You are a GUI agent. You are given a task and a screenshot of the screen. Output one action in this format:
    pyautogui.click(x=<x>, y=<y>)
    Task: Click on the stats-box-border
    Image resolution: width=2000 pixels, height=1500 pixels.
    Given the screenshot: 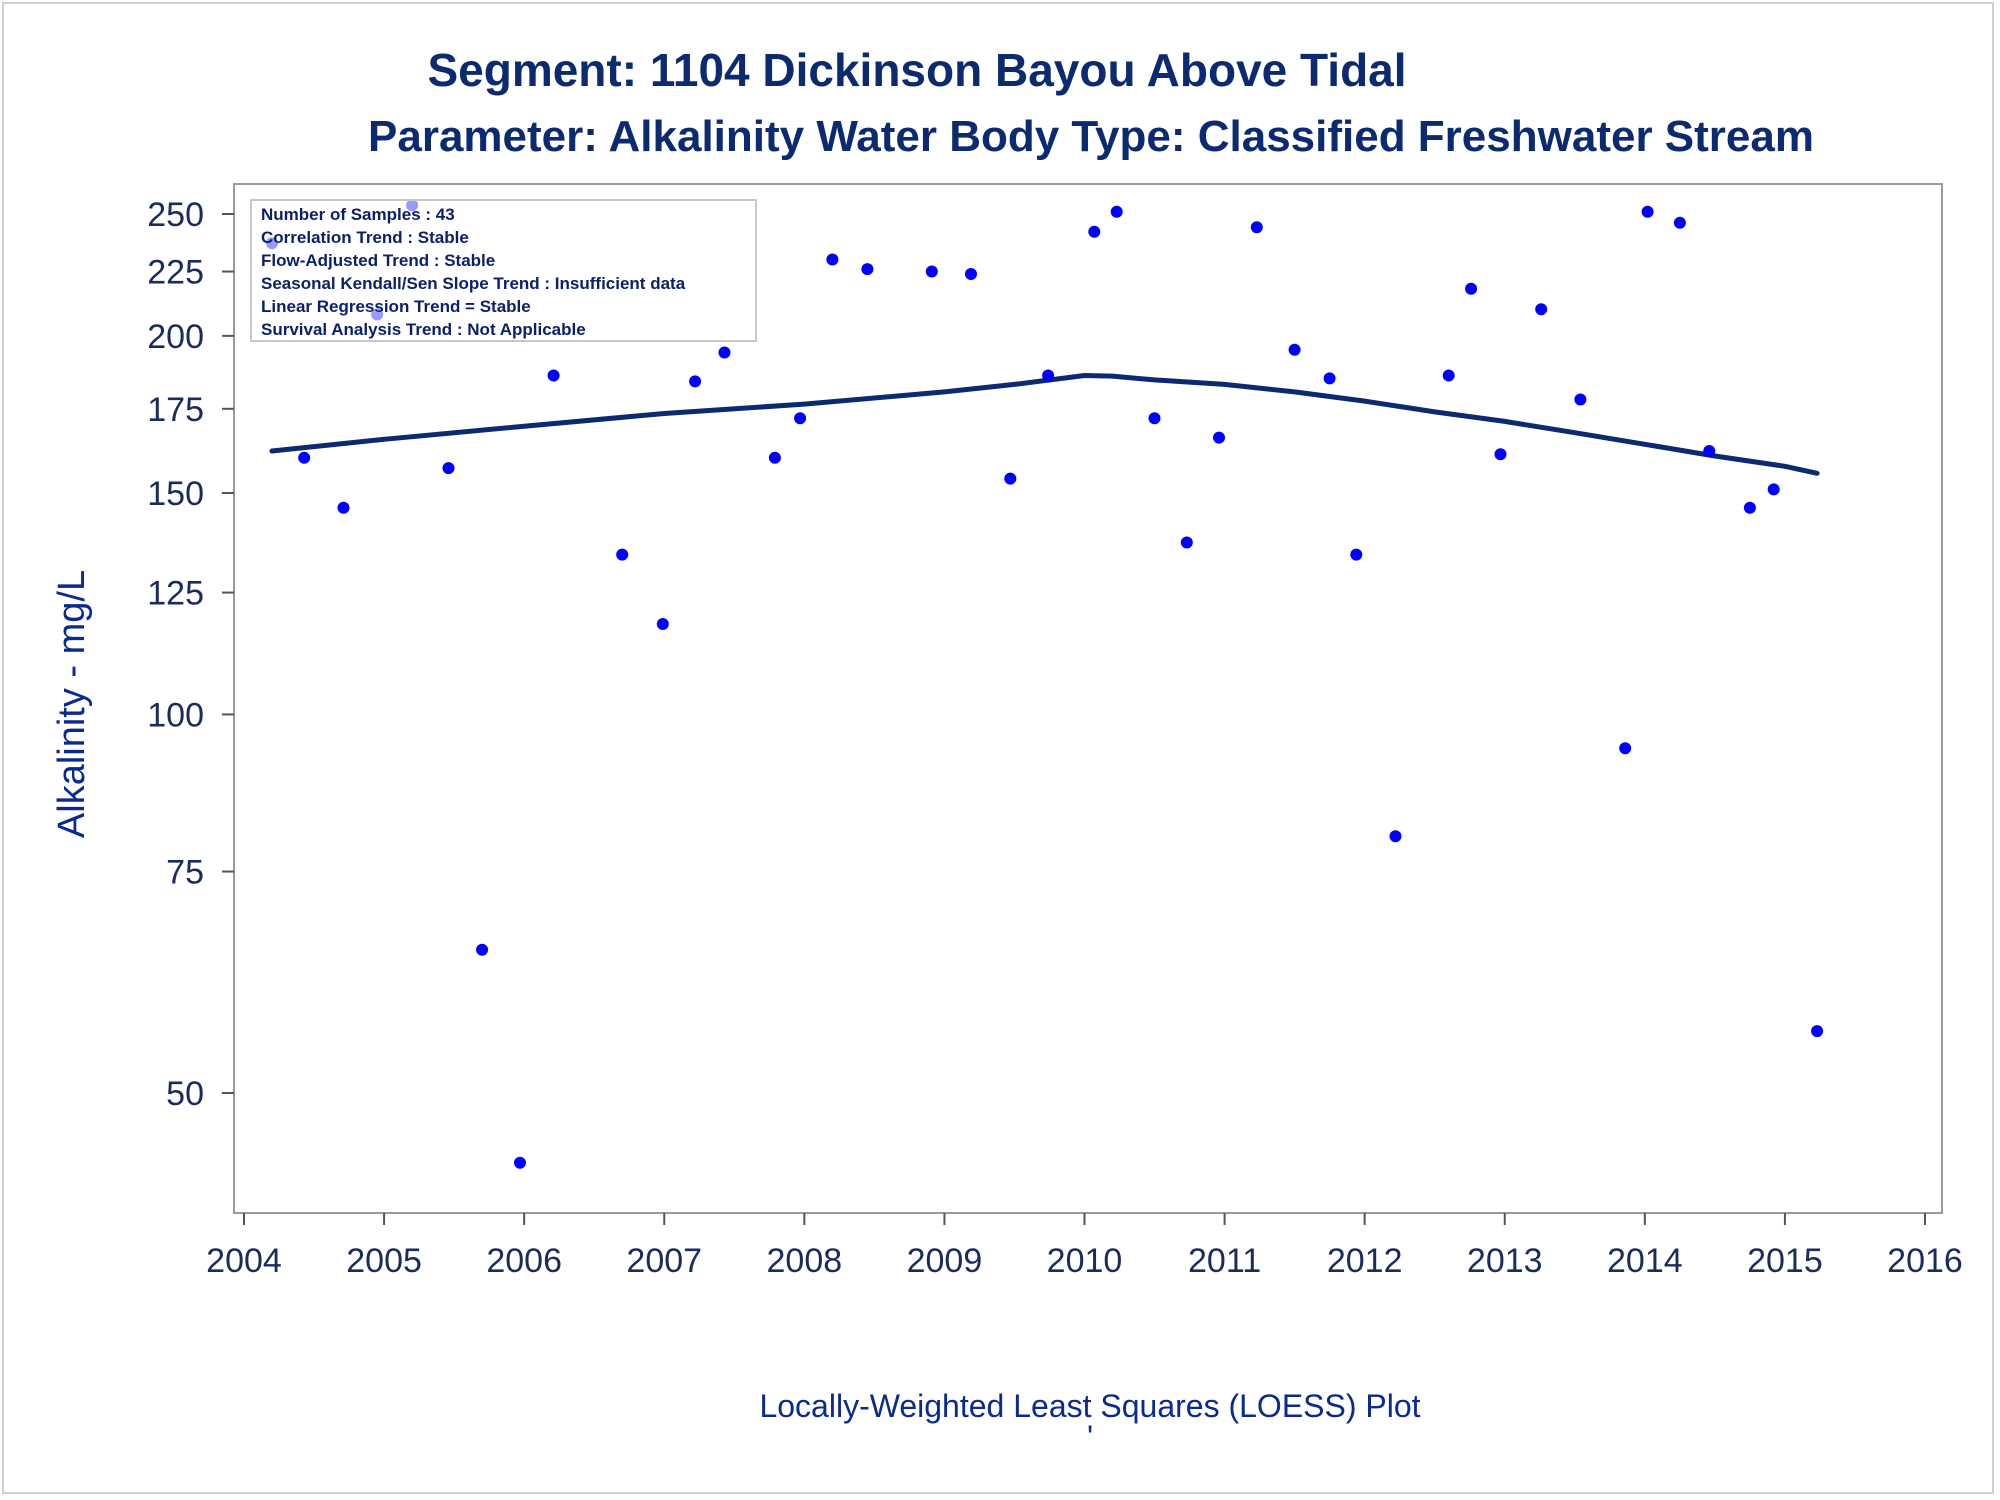 What is the action you would take?
    pyautogui.click(x=503, y=270)
    